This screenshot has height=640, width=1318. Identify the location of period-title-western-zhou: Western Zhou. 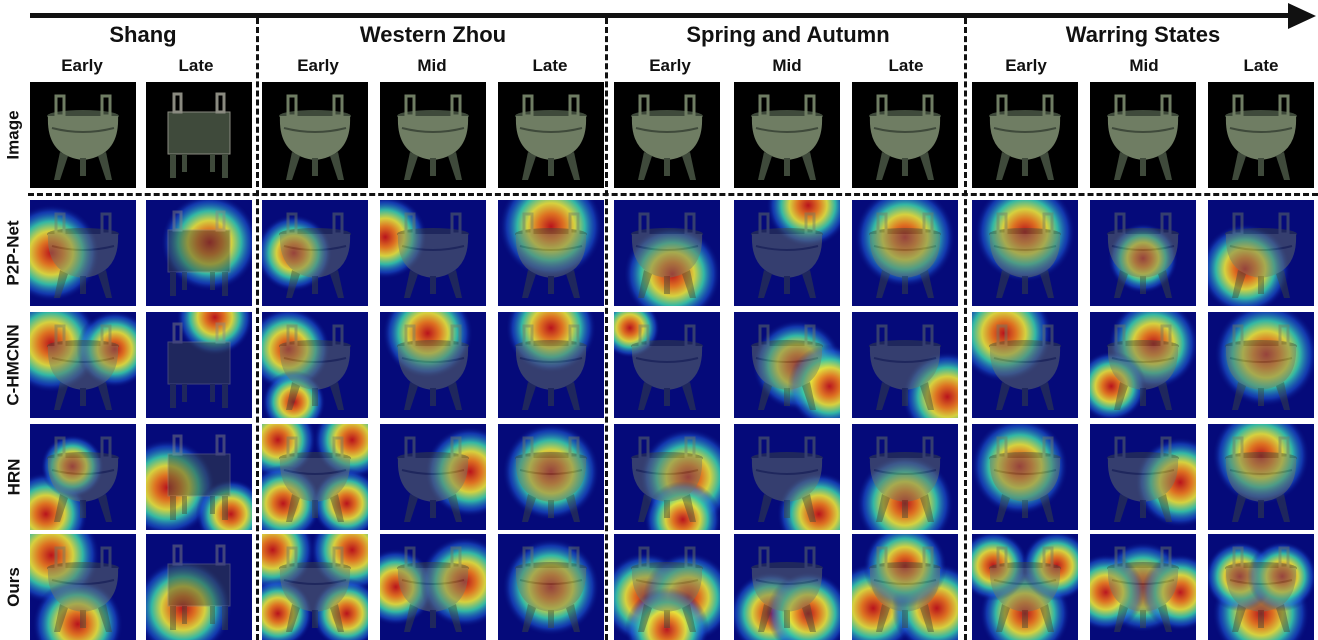
(433, 34).